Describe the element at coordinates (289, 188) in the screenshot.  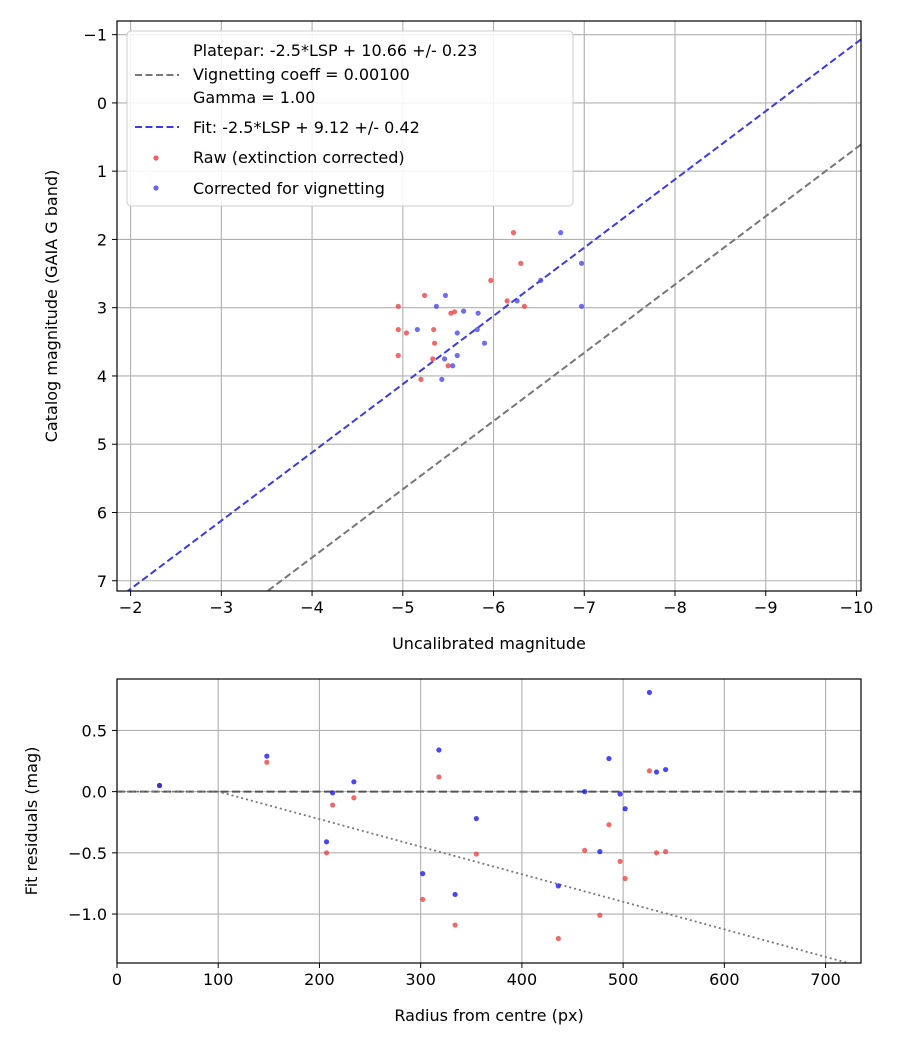
I see `legend-corrected-label: Corrected for vignetting` at that location.